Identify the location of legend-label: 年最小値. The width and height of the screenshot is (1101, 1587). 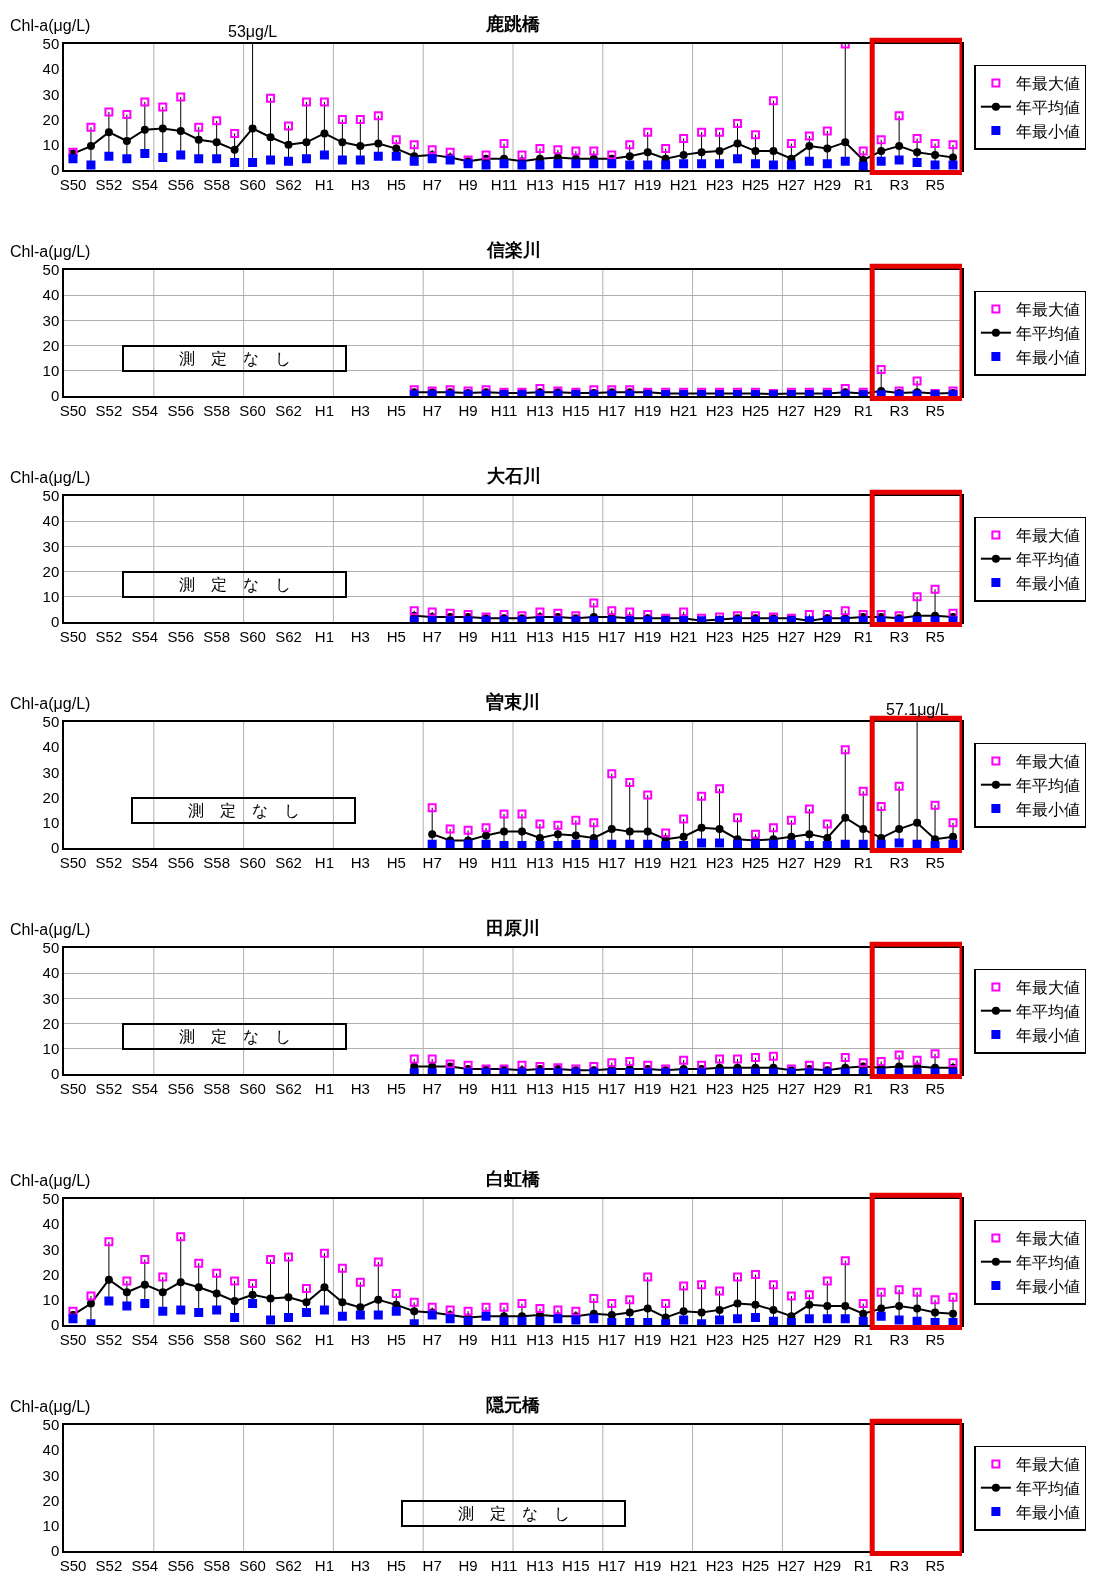
(1047, 357).